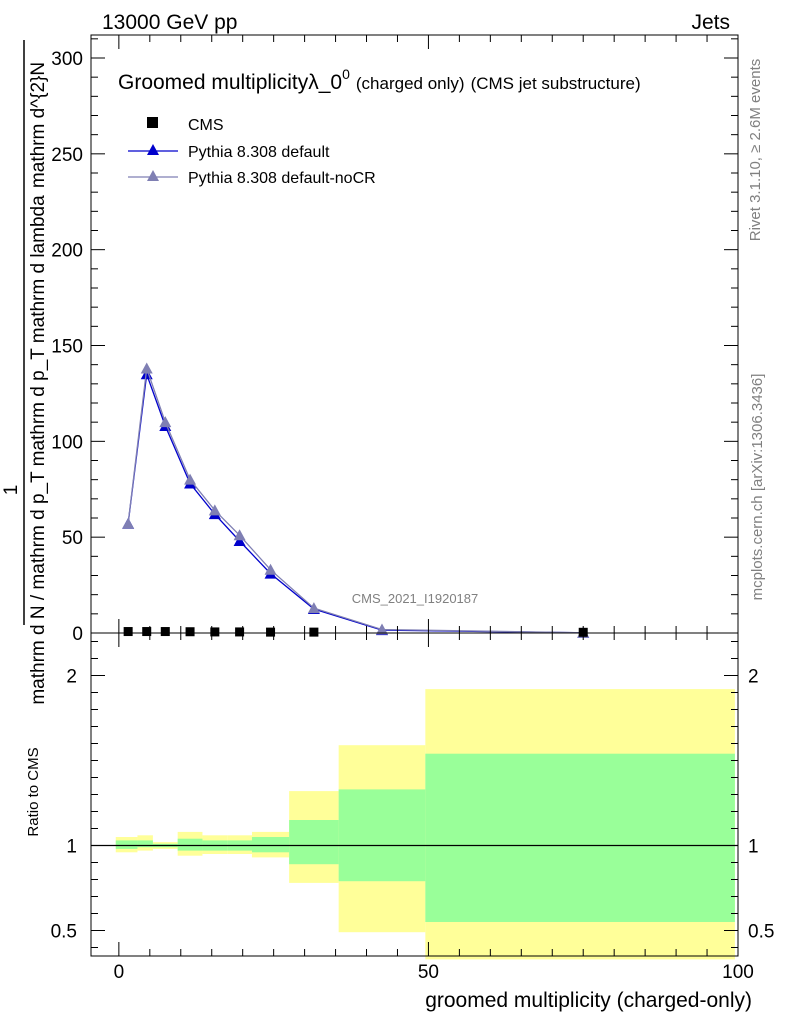 The width and height of the screenshot is (786, 1024). What do you see at coordinates (346, 74) in the screenshot?
I see `plot-title-sup: 0` at bounding box center [346, 74].